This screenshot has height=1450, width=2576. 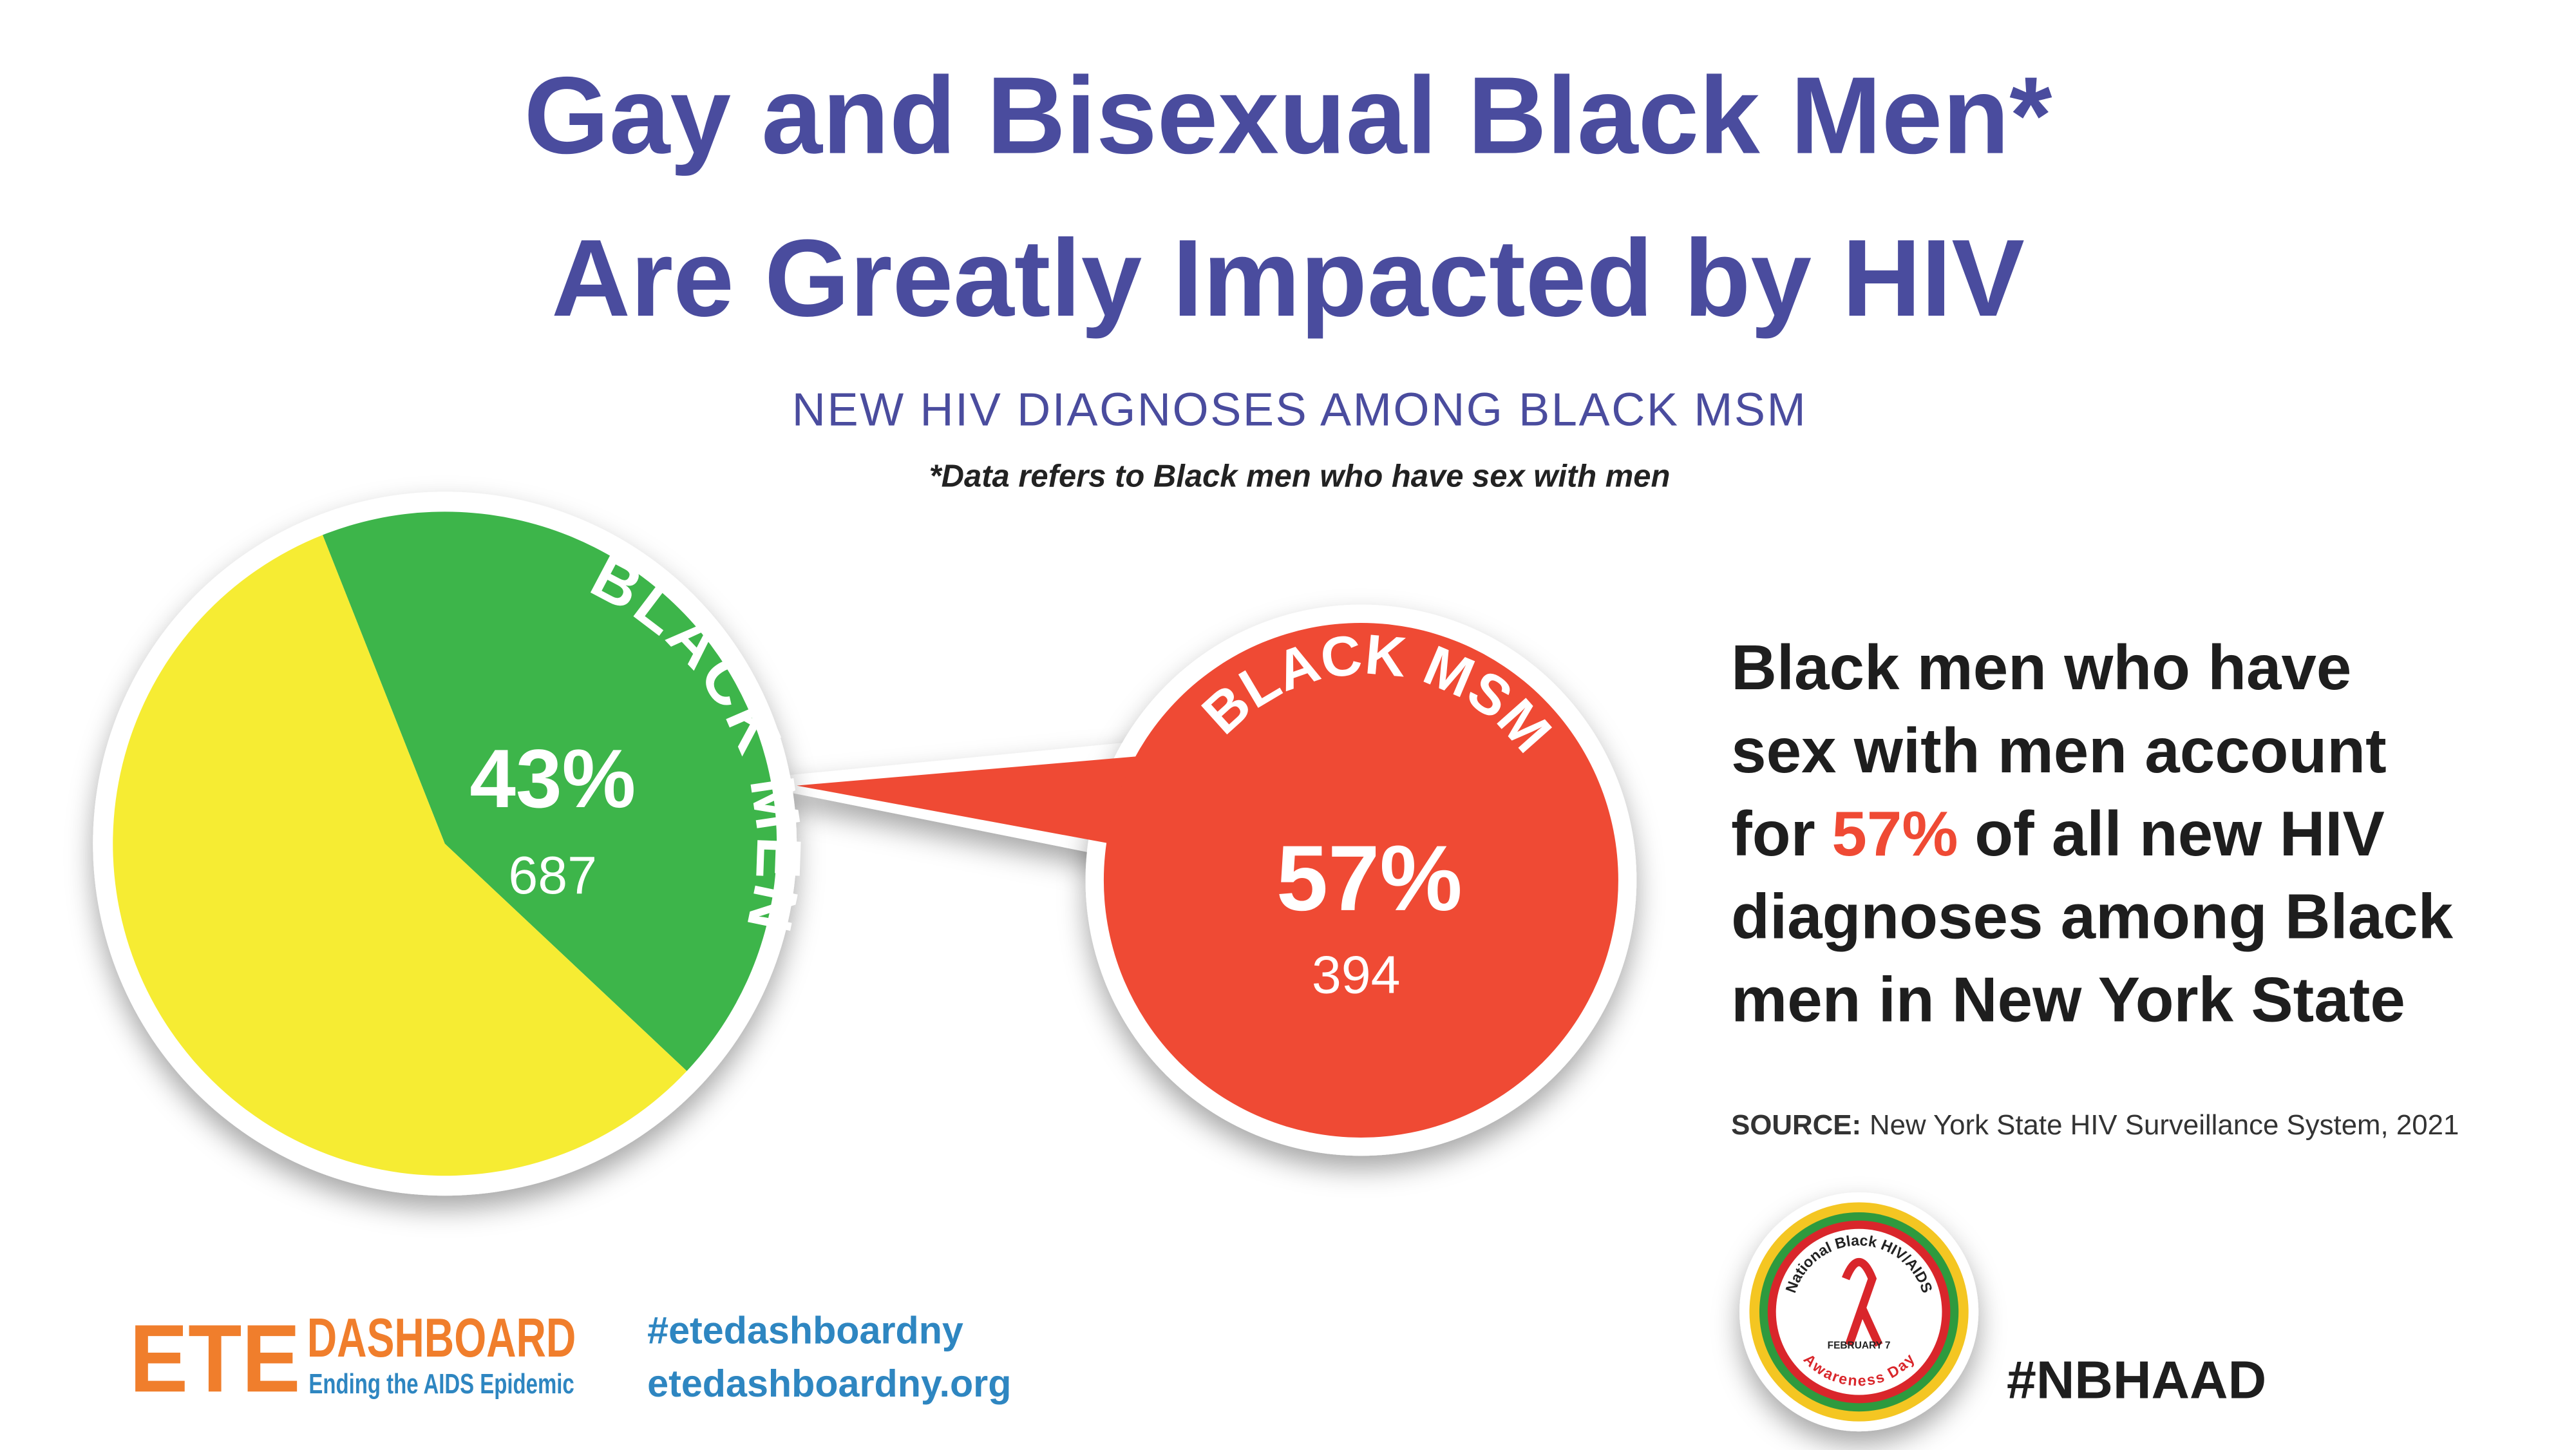 I want to click on website: etedashboardny.org, so click(x=829, y=1383).